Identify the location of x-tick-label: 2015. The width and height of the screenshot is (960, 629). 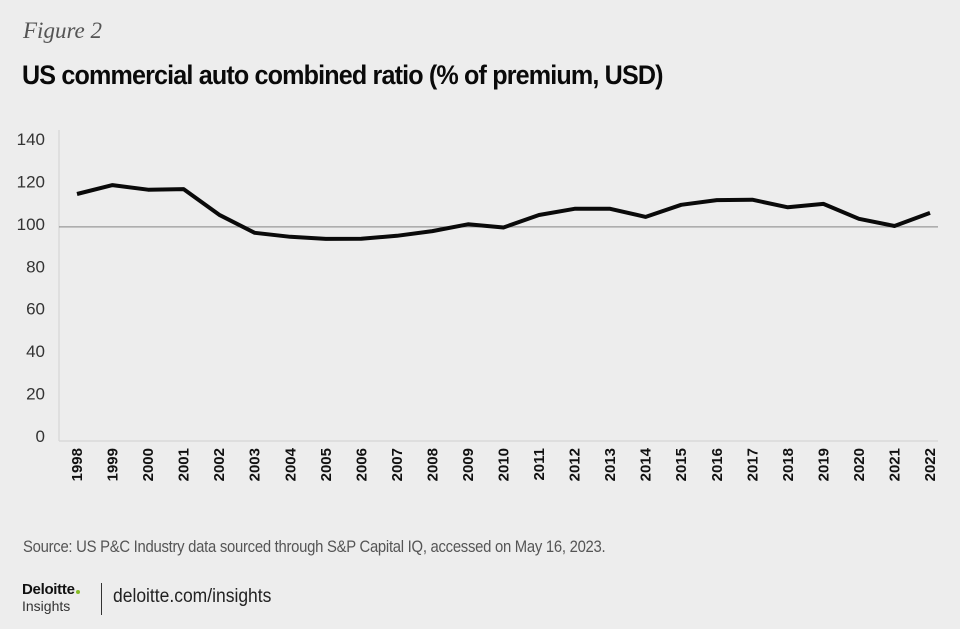
(681, 464).